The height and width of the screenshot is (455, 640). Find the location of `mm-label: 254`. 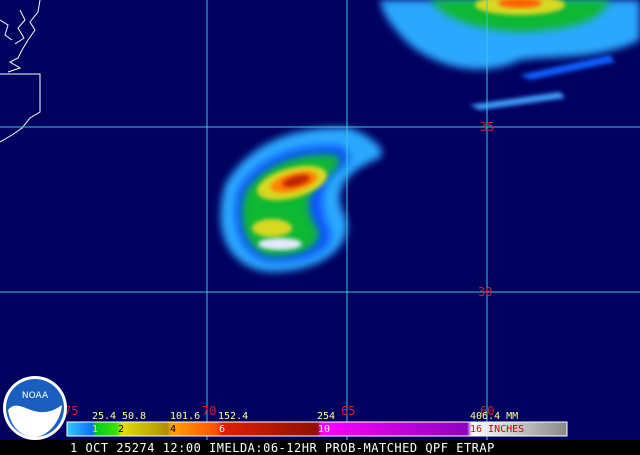

mm-label: 254 is located at coordinates (326, 416).